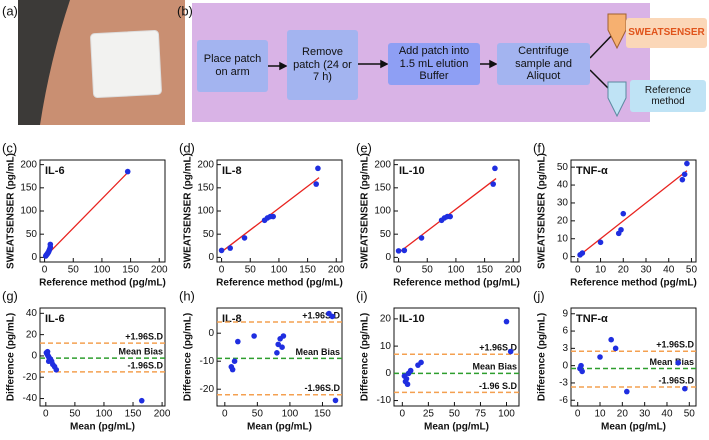  I want to click on y-tick-label: 20, so click(386, 319).